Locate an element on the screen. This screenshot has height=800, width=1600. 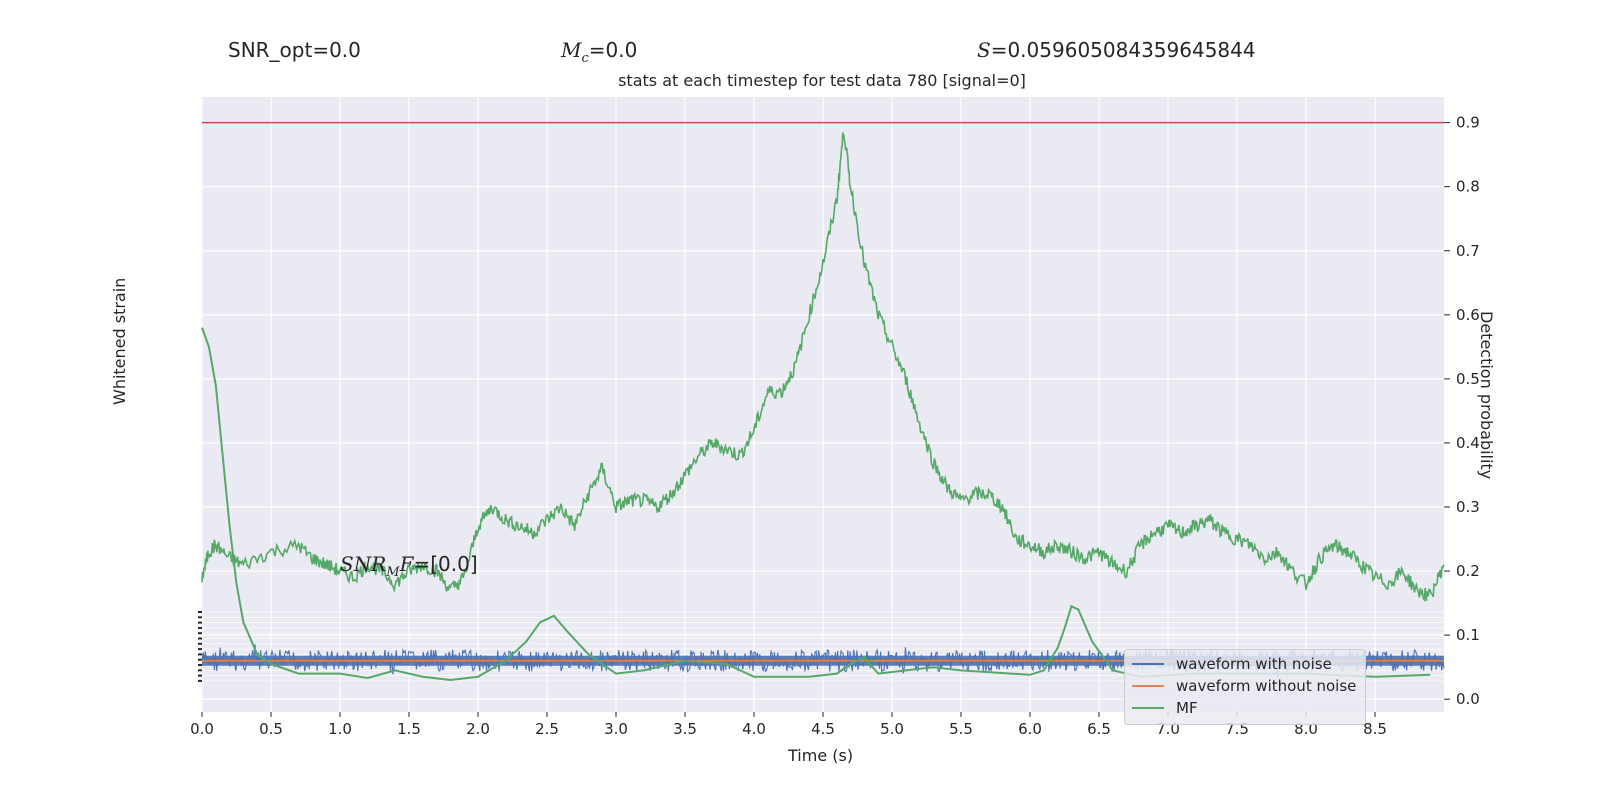
legend-item: MF is located at coordinates (1165, 708).